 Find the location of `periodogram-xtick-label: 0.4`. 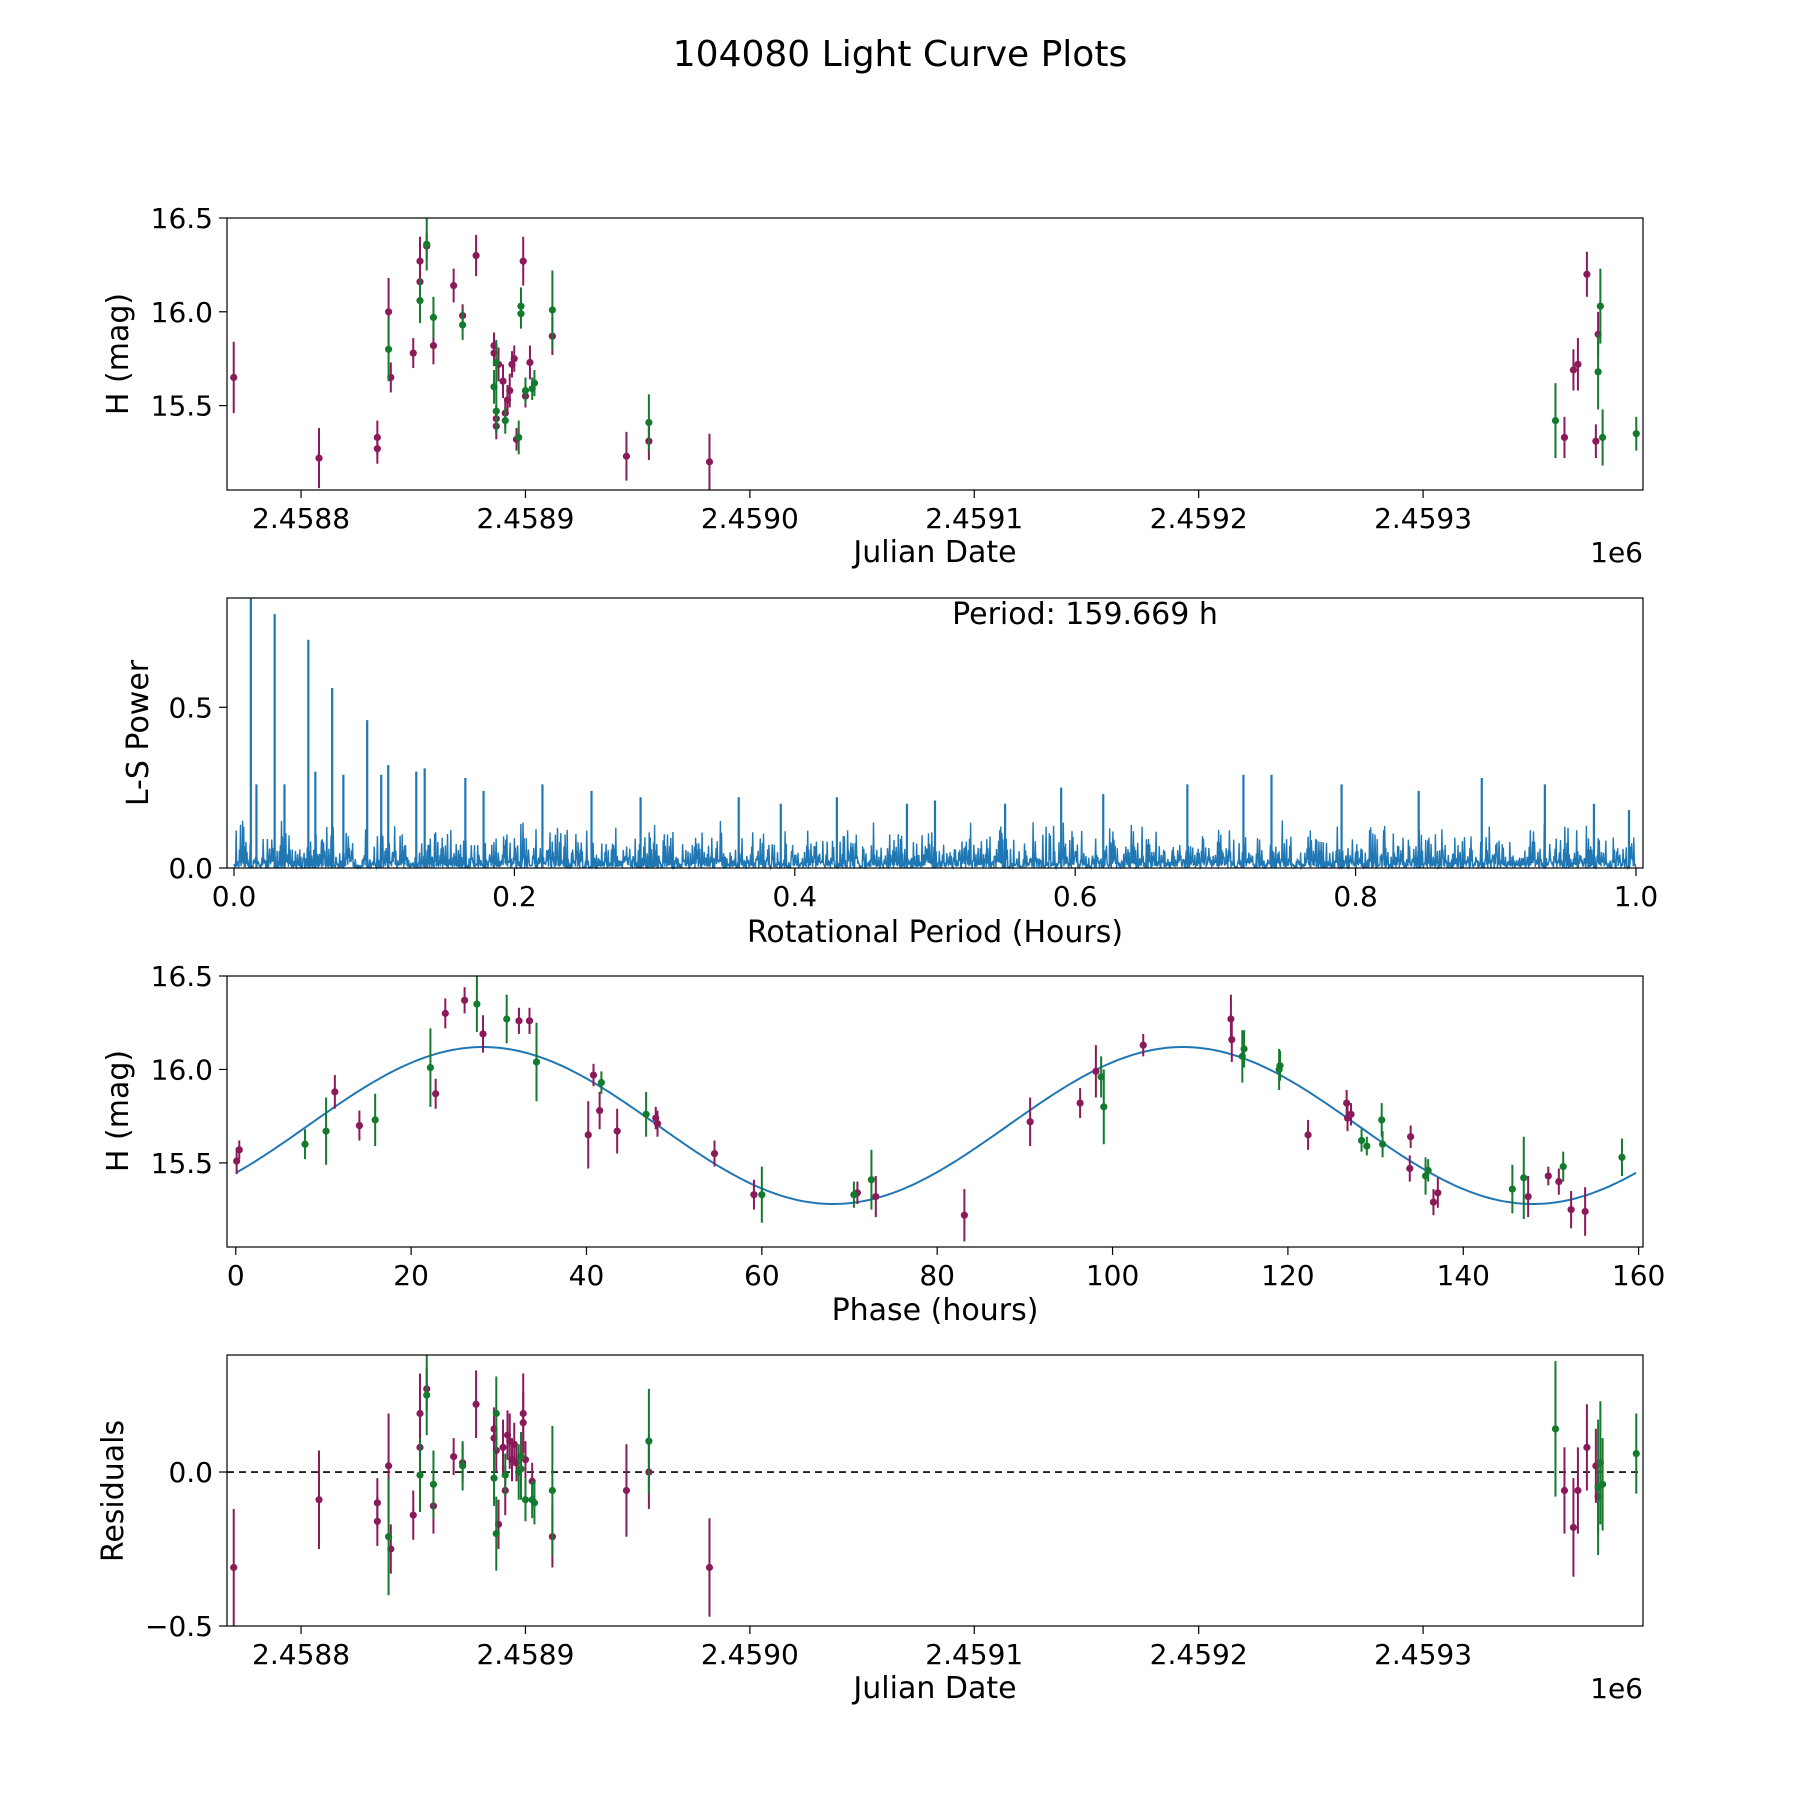

periodogram-xtick-label: 0.4 is located at coordinates (795, 896).